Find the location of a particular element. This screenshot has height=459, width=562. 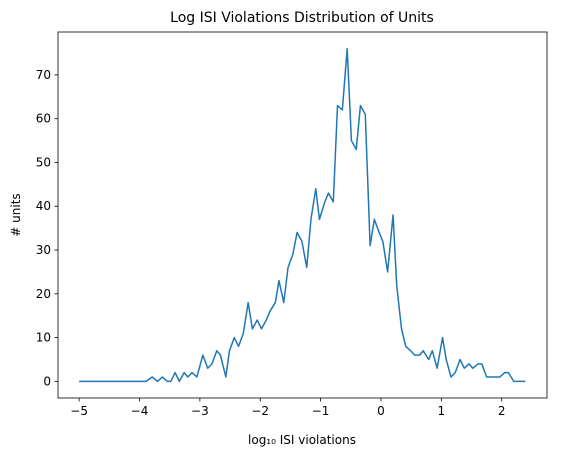

x-tick-label: −3 is located at coordinates (200, 411).